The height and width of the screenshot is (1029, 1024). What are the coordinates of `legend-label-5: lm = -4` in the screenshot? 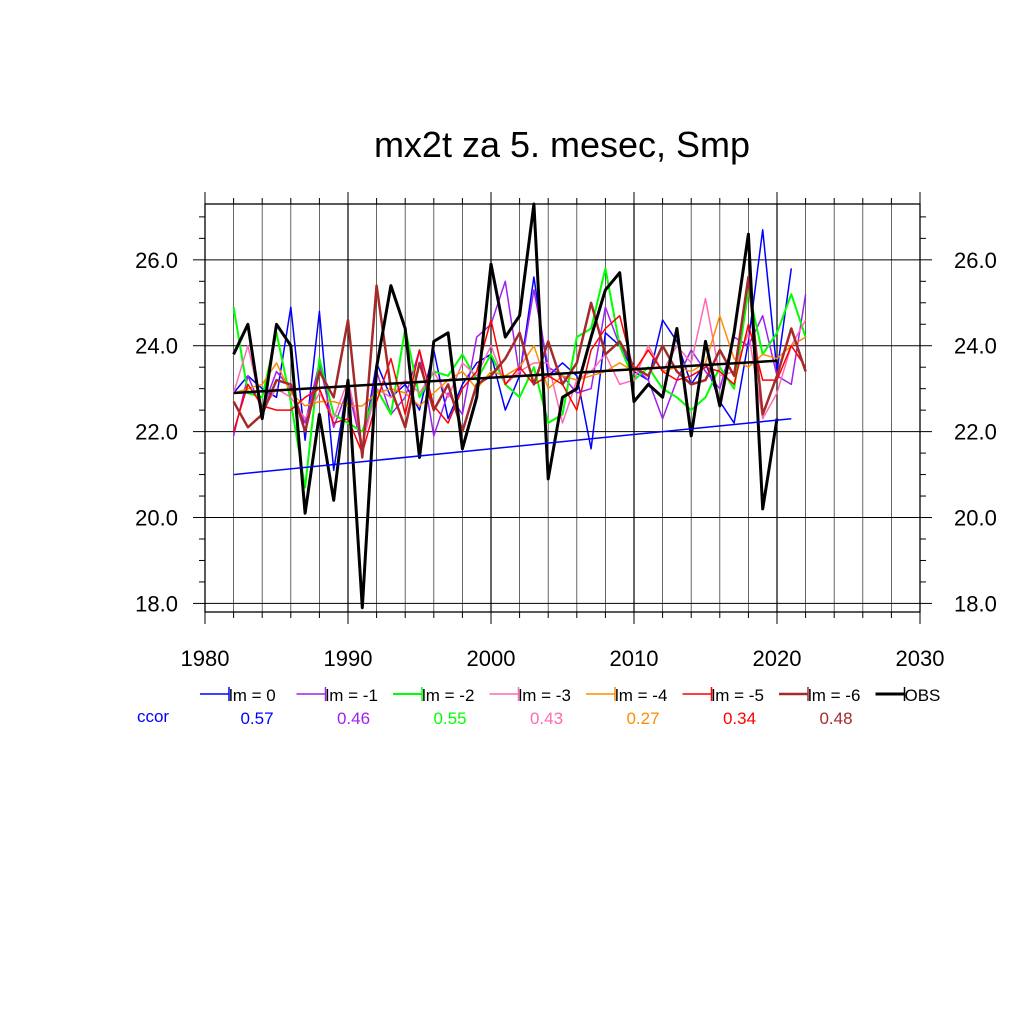 It's located at (641, 695).